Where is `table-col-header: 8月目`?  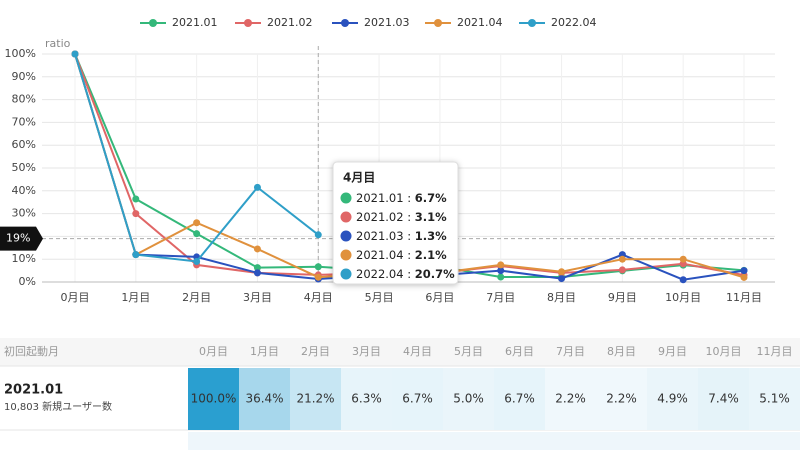 table-col-header: 8月目 is located at coordinates (621, 351).